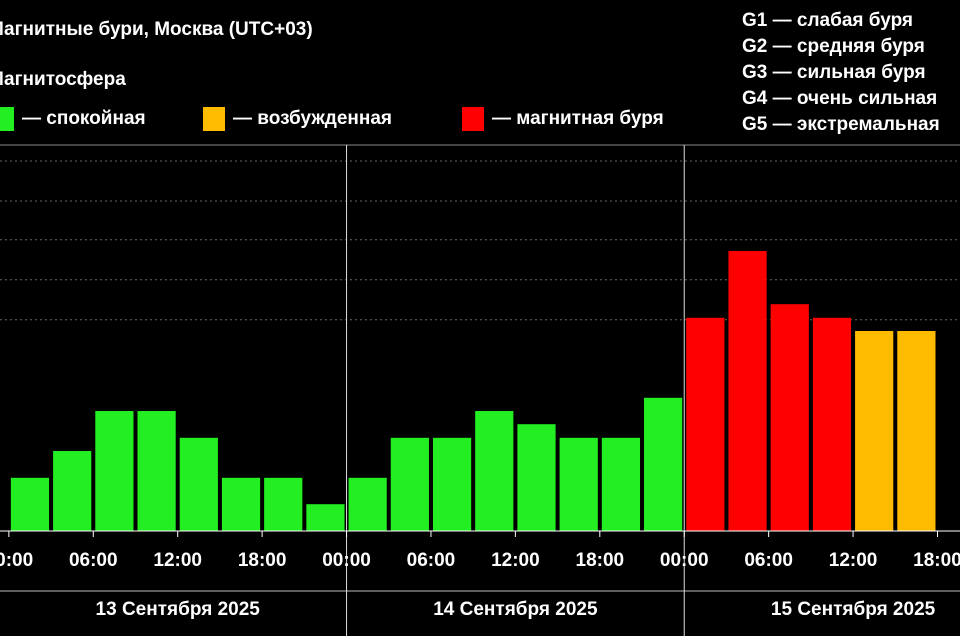 The width and height of the screenshot is (960, 636). Describe the element at coordinates (515, 609) in the screenshot. I see `day-label: 14 Сентября 2025` at that location.